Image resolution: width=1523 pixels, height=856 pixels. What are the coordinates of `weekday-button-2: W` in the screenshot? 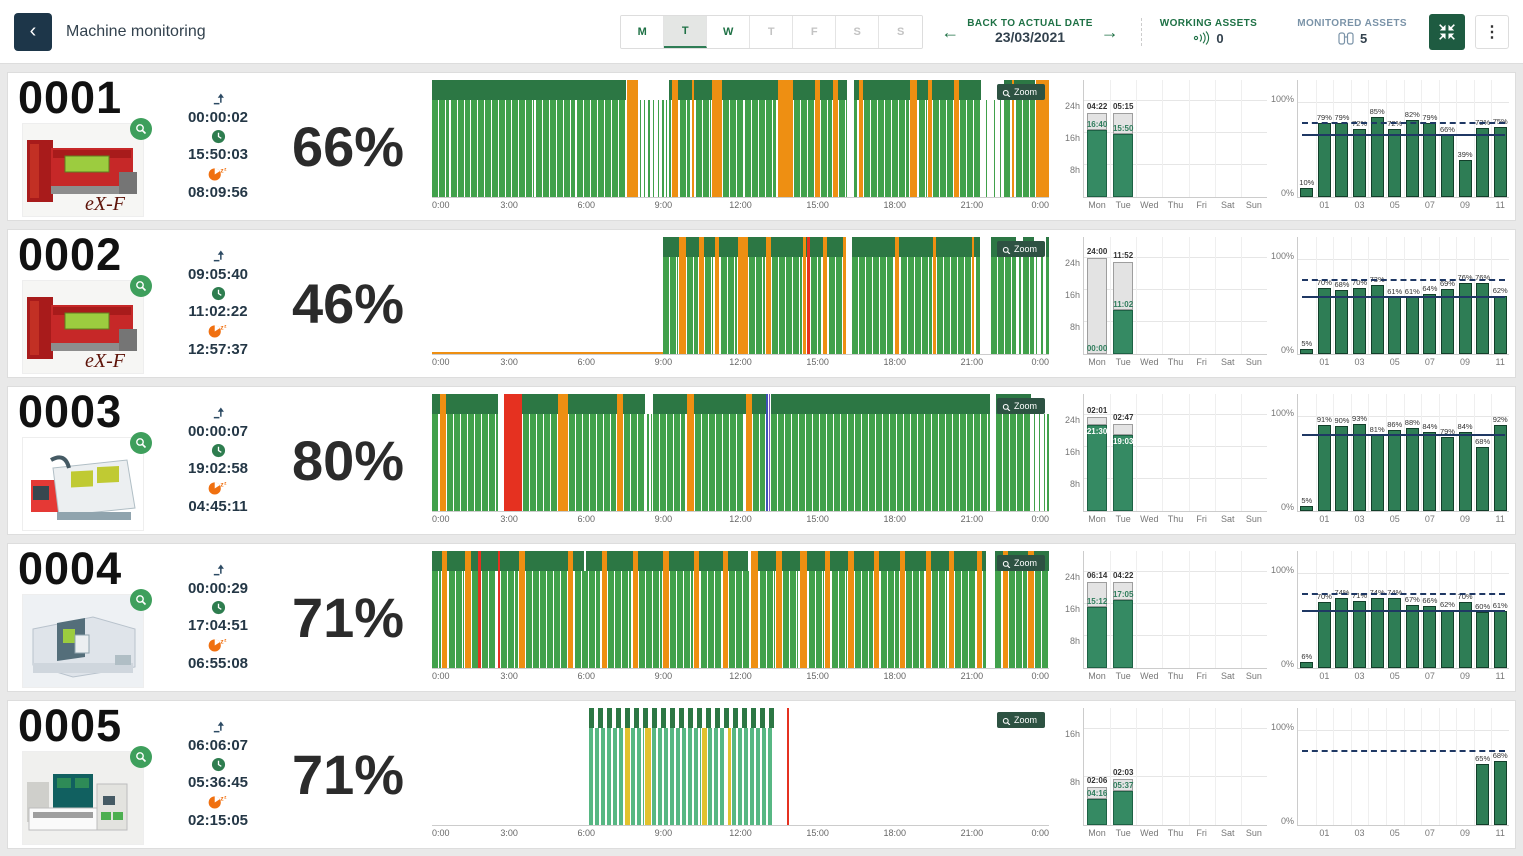 It's located at (729, 31).